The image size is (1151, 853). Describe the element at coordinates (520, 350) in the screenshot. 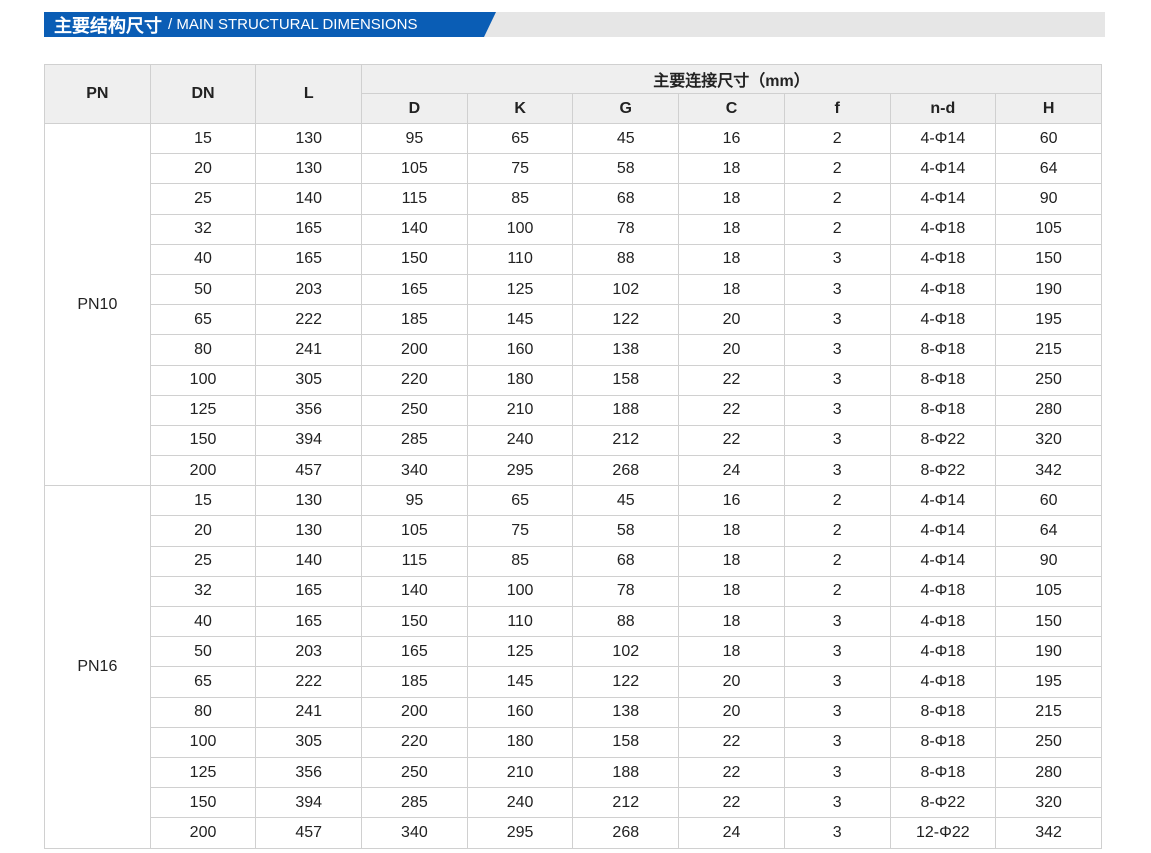

I see `table-cell: 160` at that location.